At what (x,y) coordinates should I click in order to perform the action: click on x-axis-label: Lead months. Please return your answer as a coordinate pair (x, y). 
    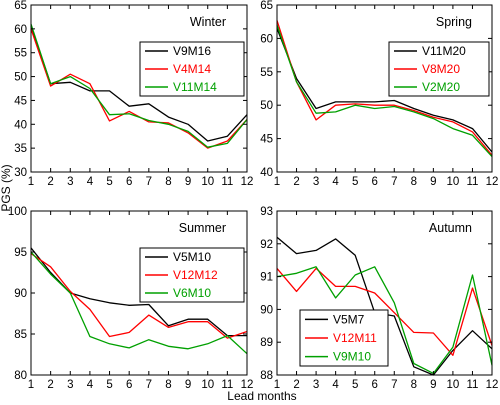
    Looking at the image, I should click on (261, 396).